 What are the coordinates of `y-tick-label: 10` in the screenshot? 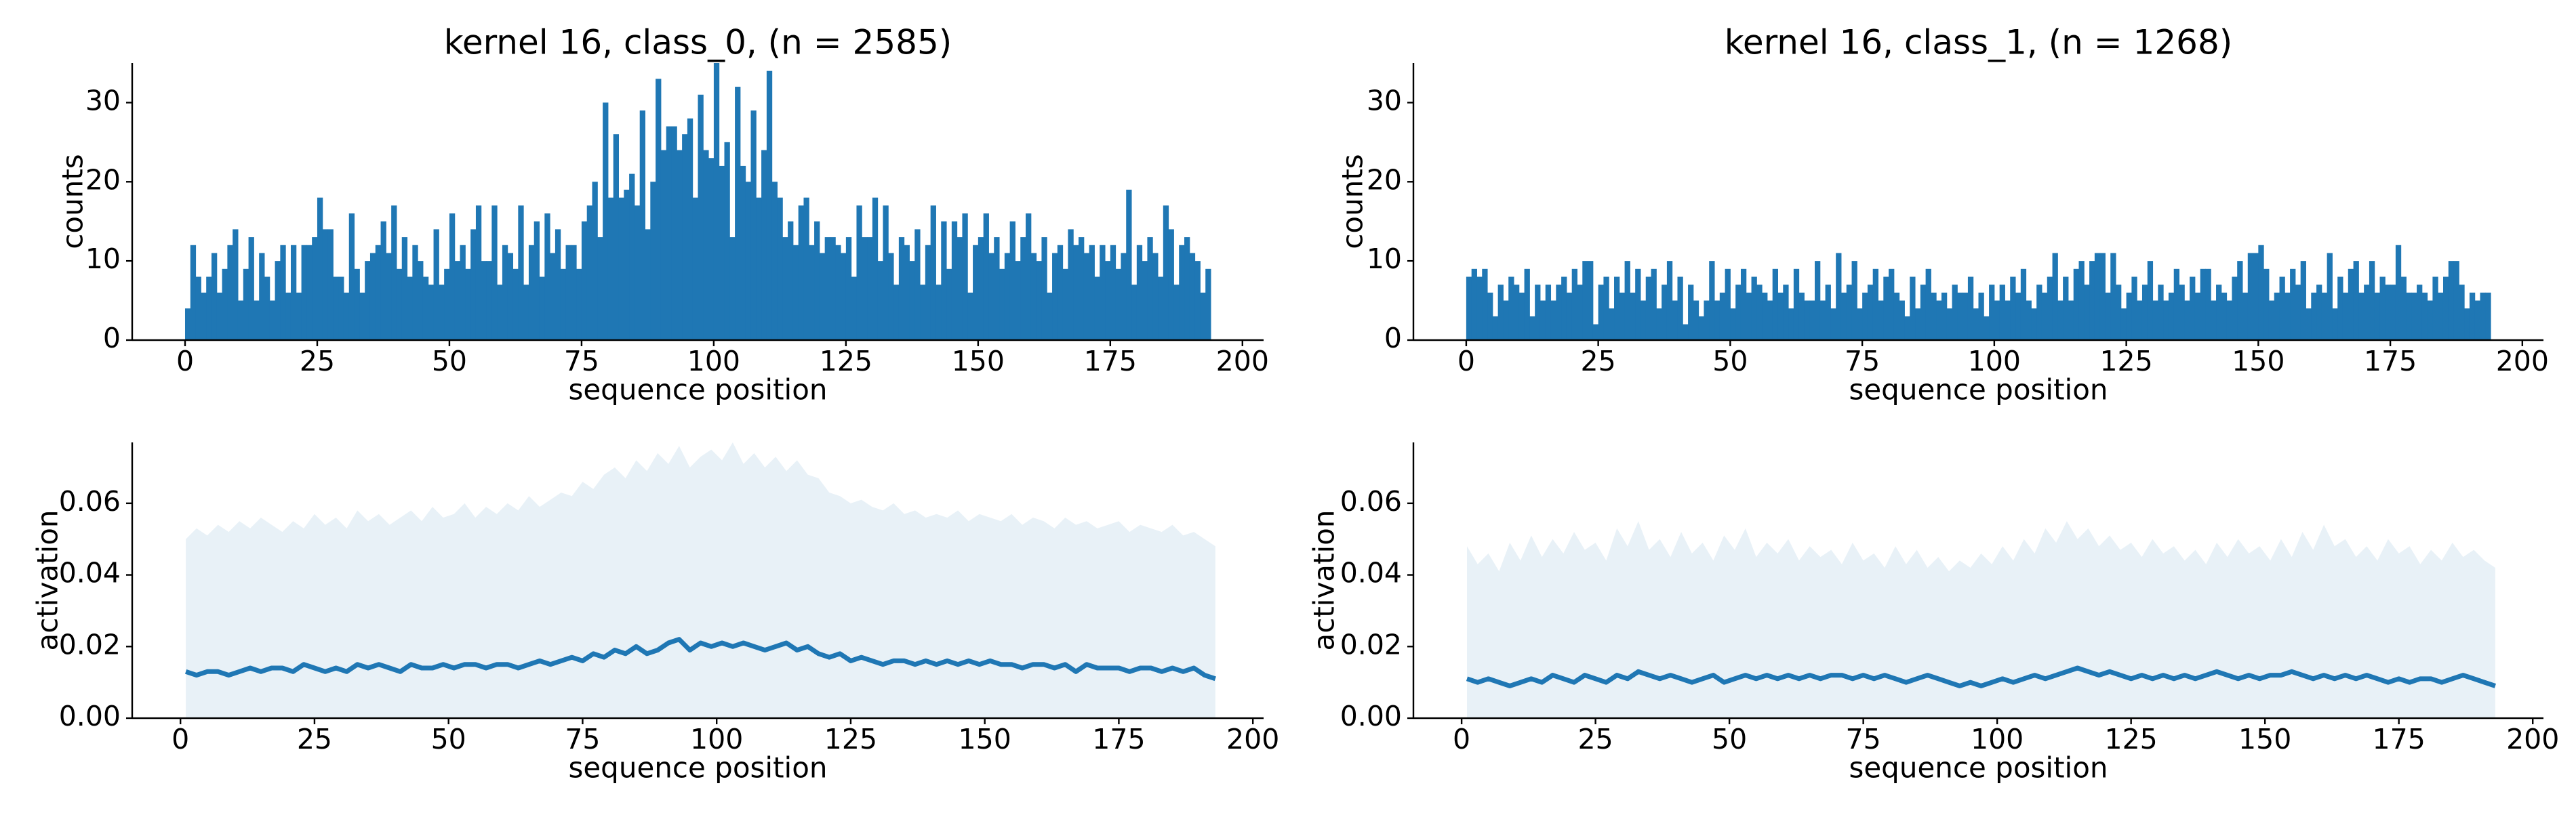 It's located at (1384, 259).